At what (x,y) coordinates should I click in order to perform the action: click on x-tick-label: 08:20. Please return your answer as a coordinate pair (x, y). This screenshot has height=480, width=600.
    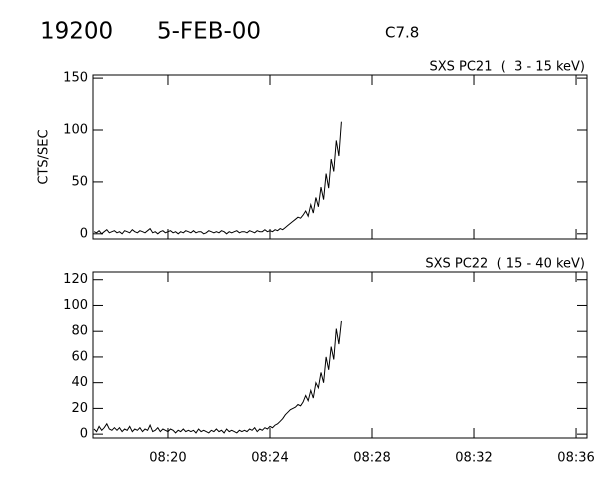
    Looking at the image, I should click on (167, 458).